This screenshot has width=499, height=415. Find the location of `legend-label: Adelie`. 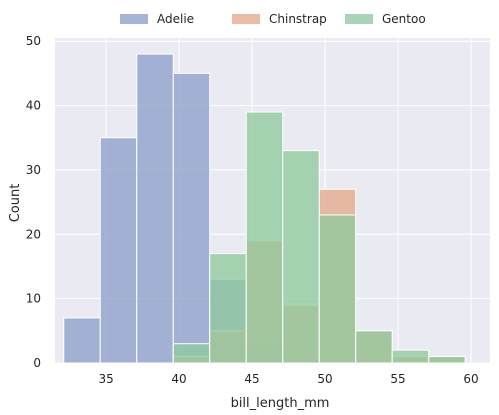

legend-label: Adelie is located at coordinates (175, 19).